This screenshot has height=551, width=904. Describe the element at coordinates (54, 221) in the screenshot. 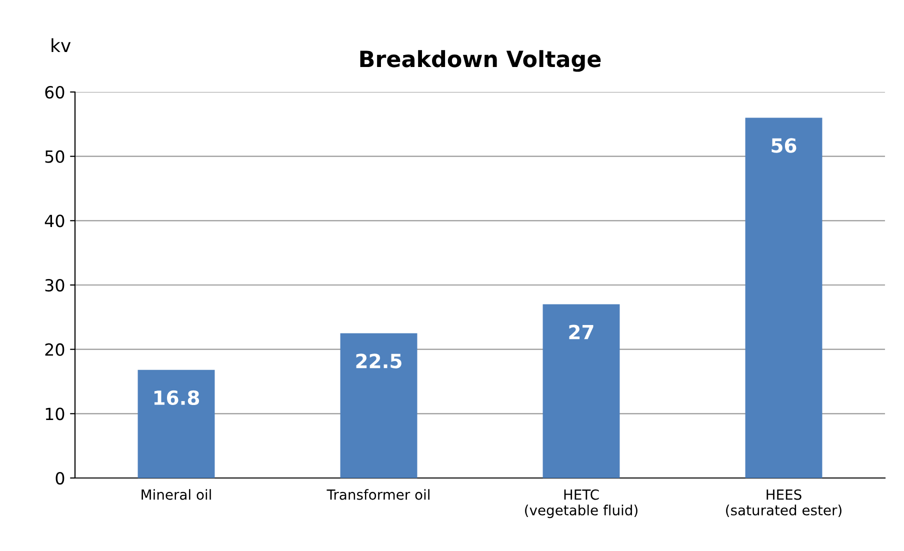

I see `y-tick-label: 40` at that location.